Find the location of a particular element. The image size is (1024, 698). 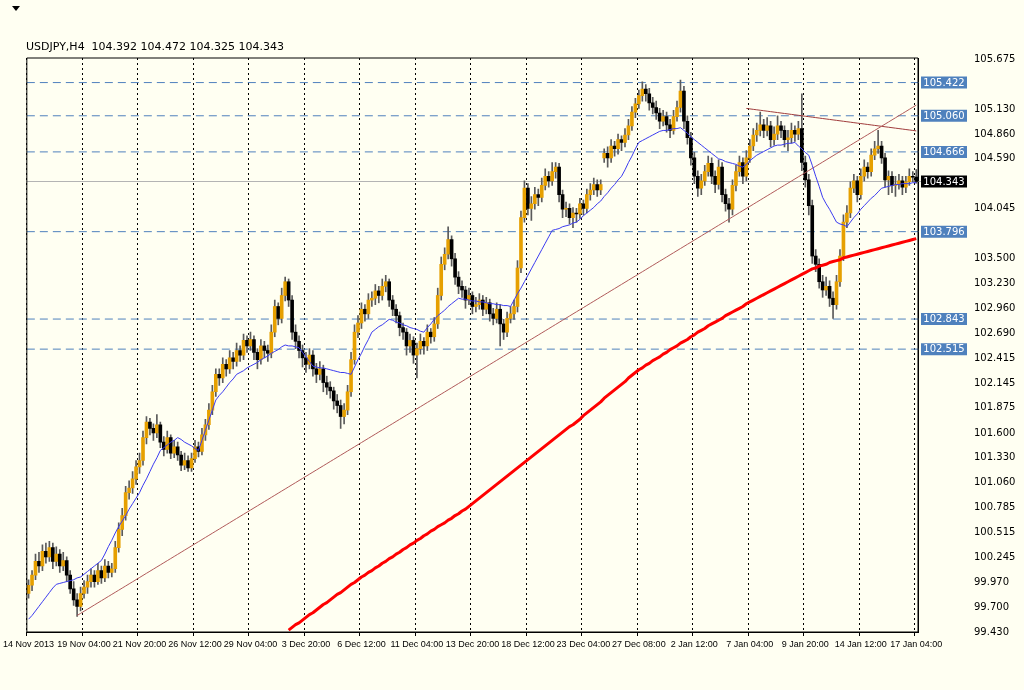

y-tick-label: 105.130 is located at coordinates (995, 108).